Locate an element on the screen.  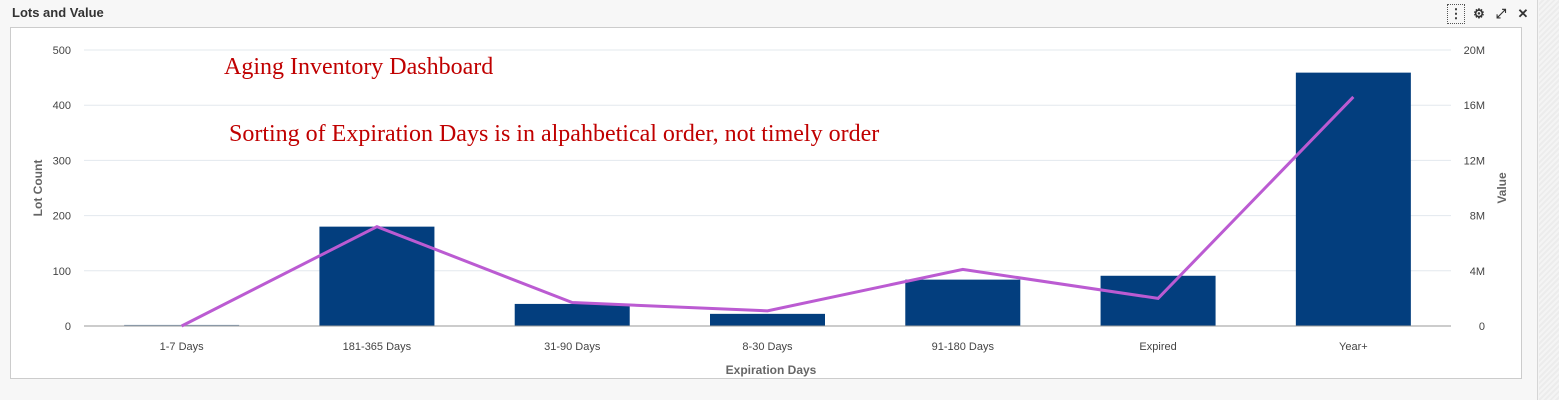
y2-tick-label: 20M is located at coordinates (1474, 51).